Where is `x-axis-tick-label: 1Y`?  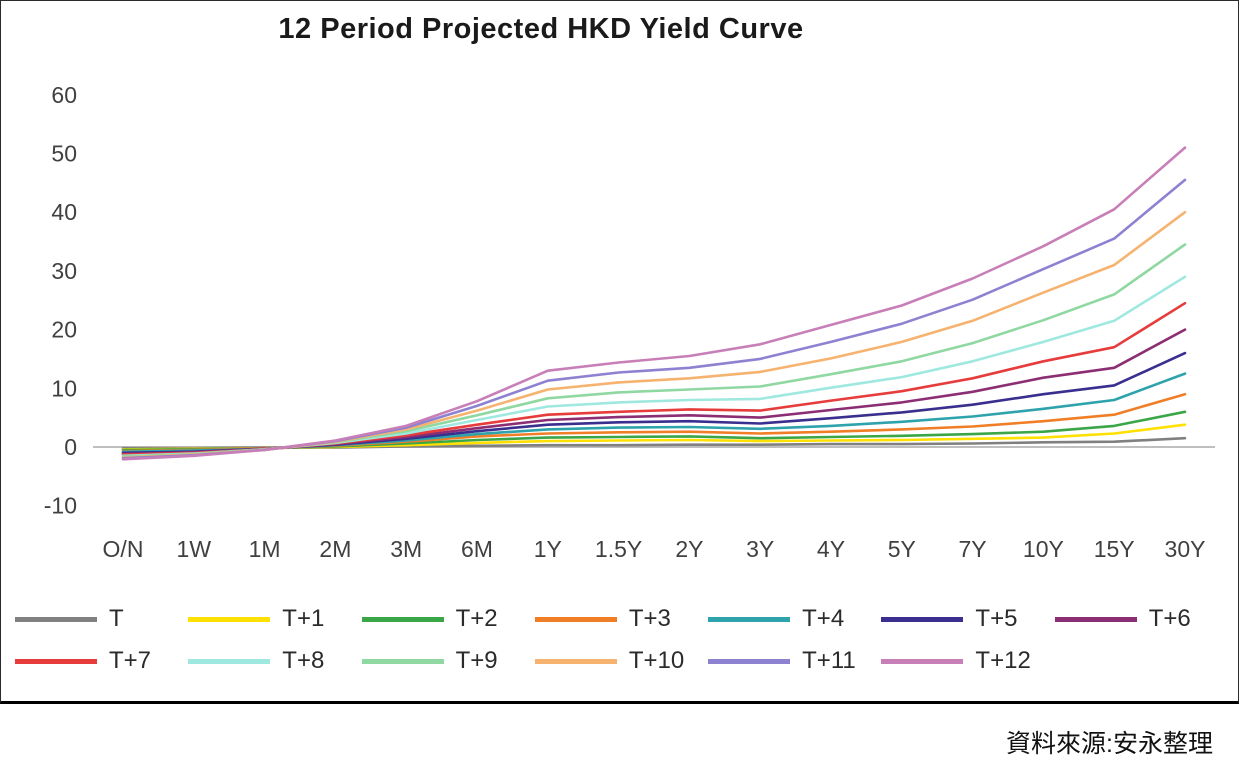 x-axis-tick-label: 1Y is located at coordinates (548, 549).